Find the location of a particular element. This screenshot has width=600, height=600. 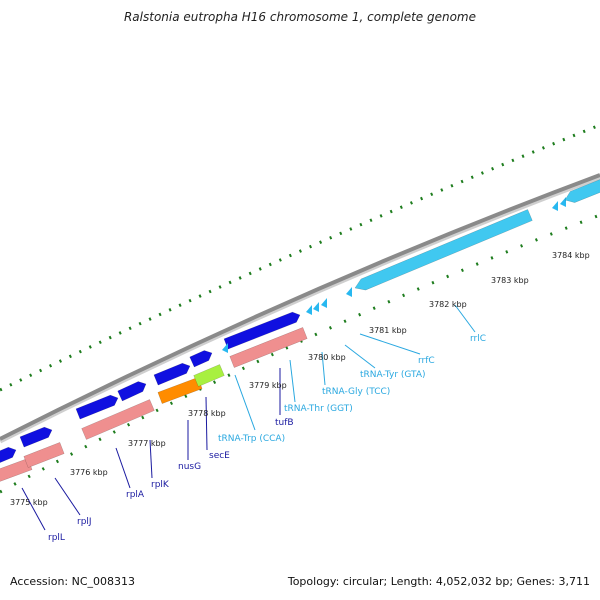

gene-label-trna-gly: tRNA-Gly (TCC) is located at coordinates (356, 392).